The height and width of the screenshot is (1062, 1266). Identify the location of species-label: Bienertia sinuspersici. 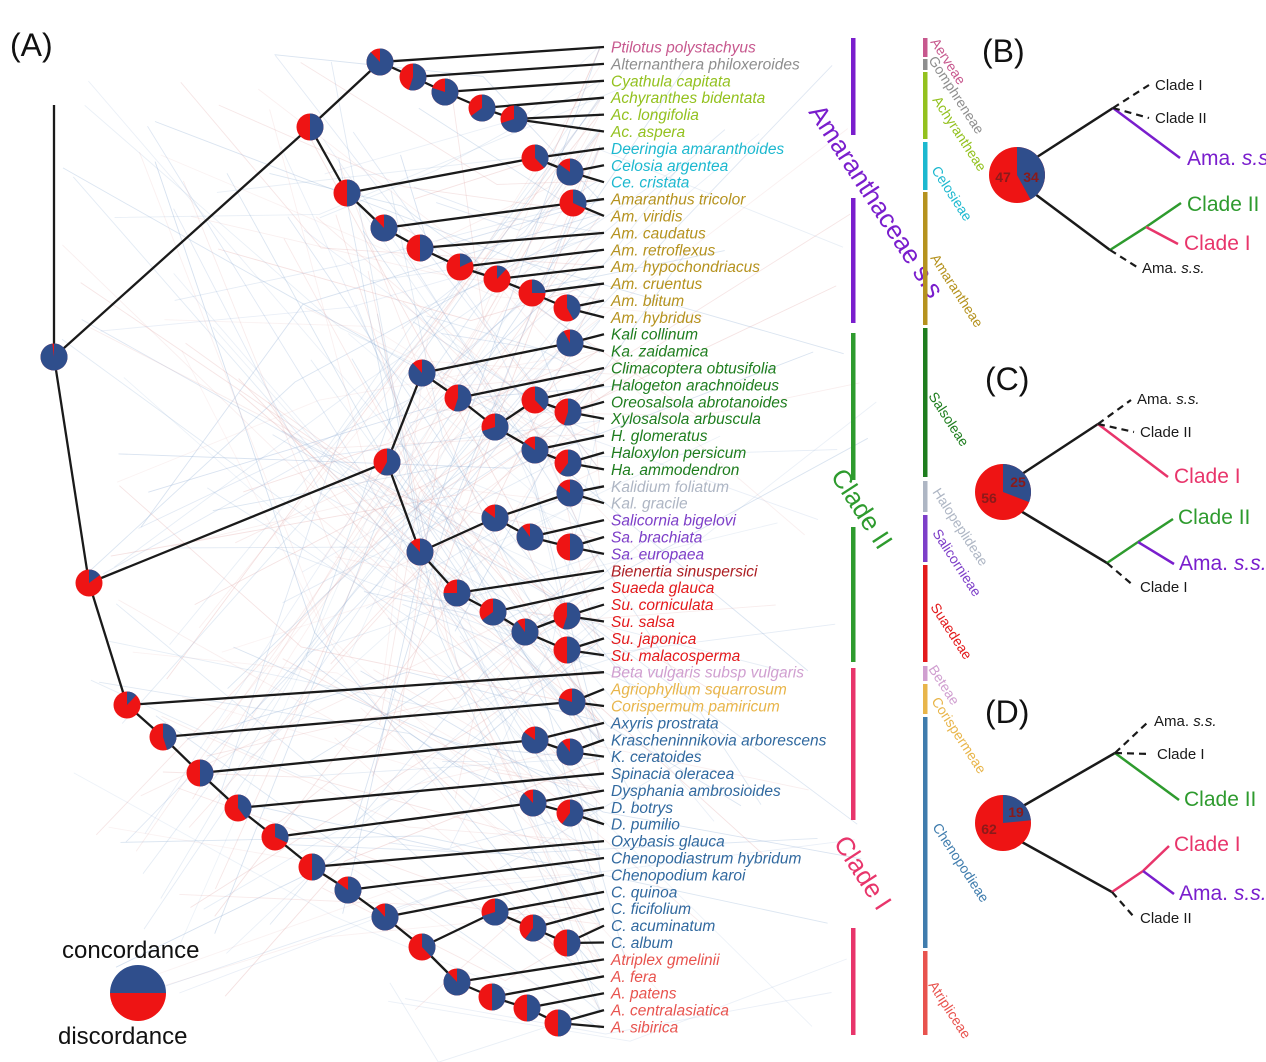
(684, 571).